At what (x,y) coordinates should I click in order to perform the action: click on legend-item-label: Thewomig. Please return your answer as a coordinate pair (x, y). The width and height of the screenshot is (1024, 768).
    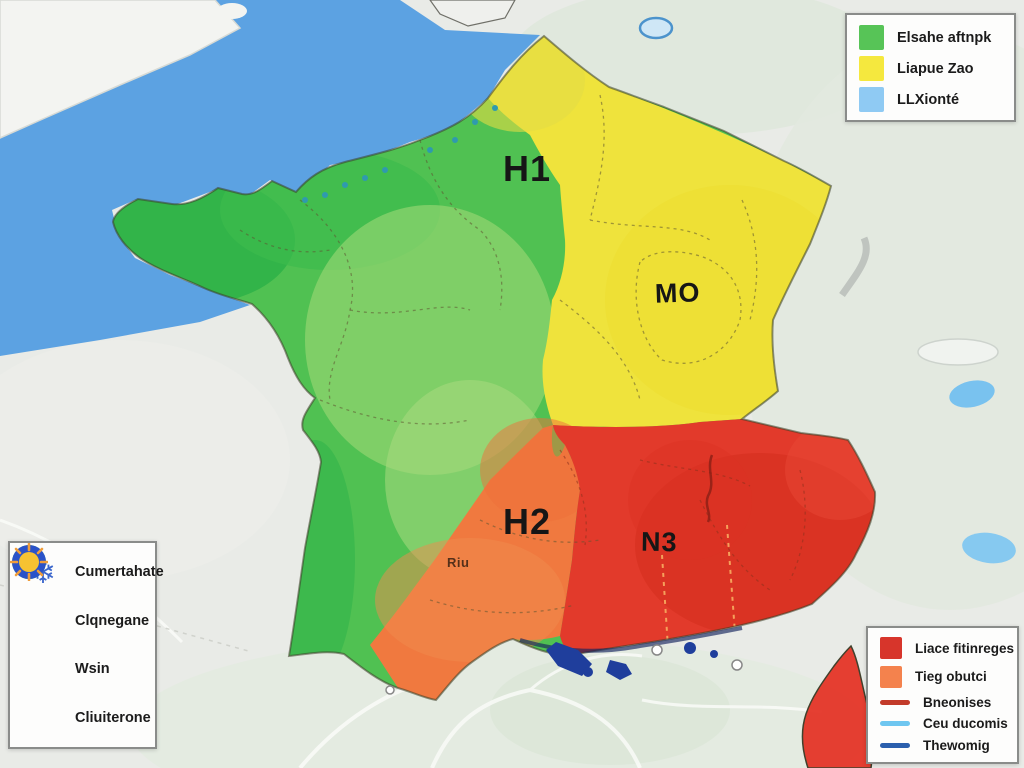
    Looking at the image, I should click on (956, 745).